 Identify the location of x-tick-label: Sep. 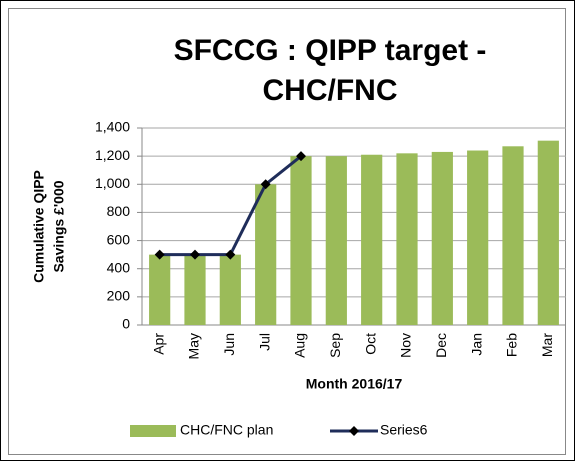
(335, 345).